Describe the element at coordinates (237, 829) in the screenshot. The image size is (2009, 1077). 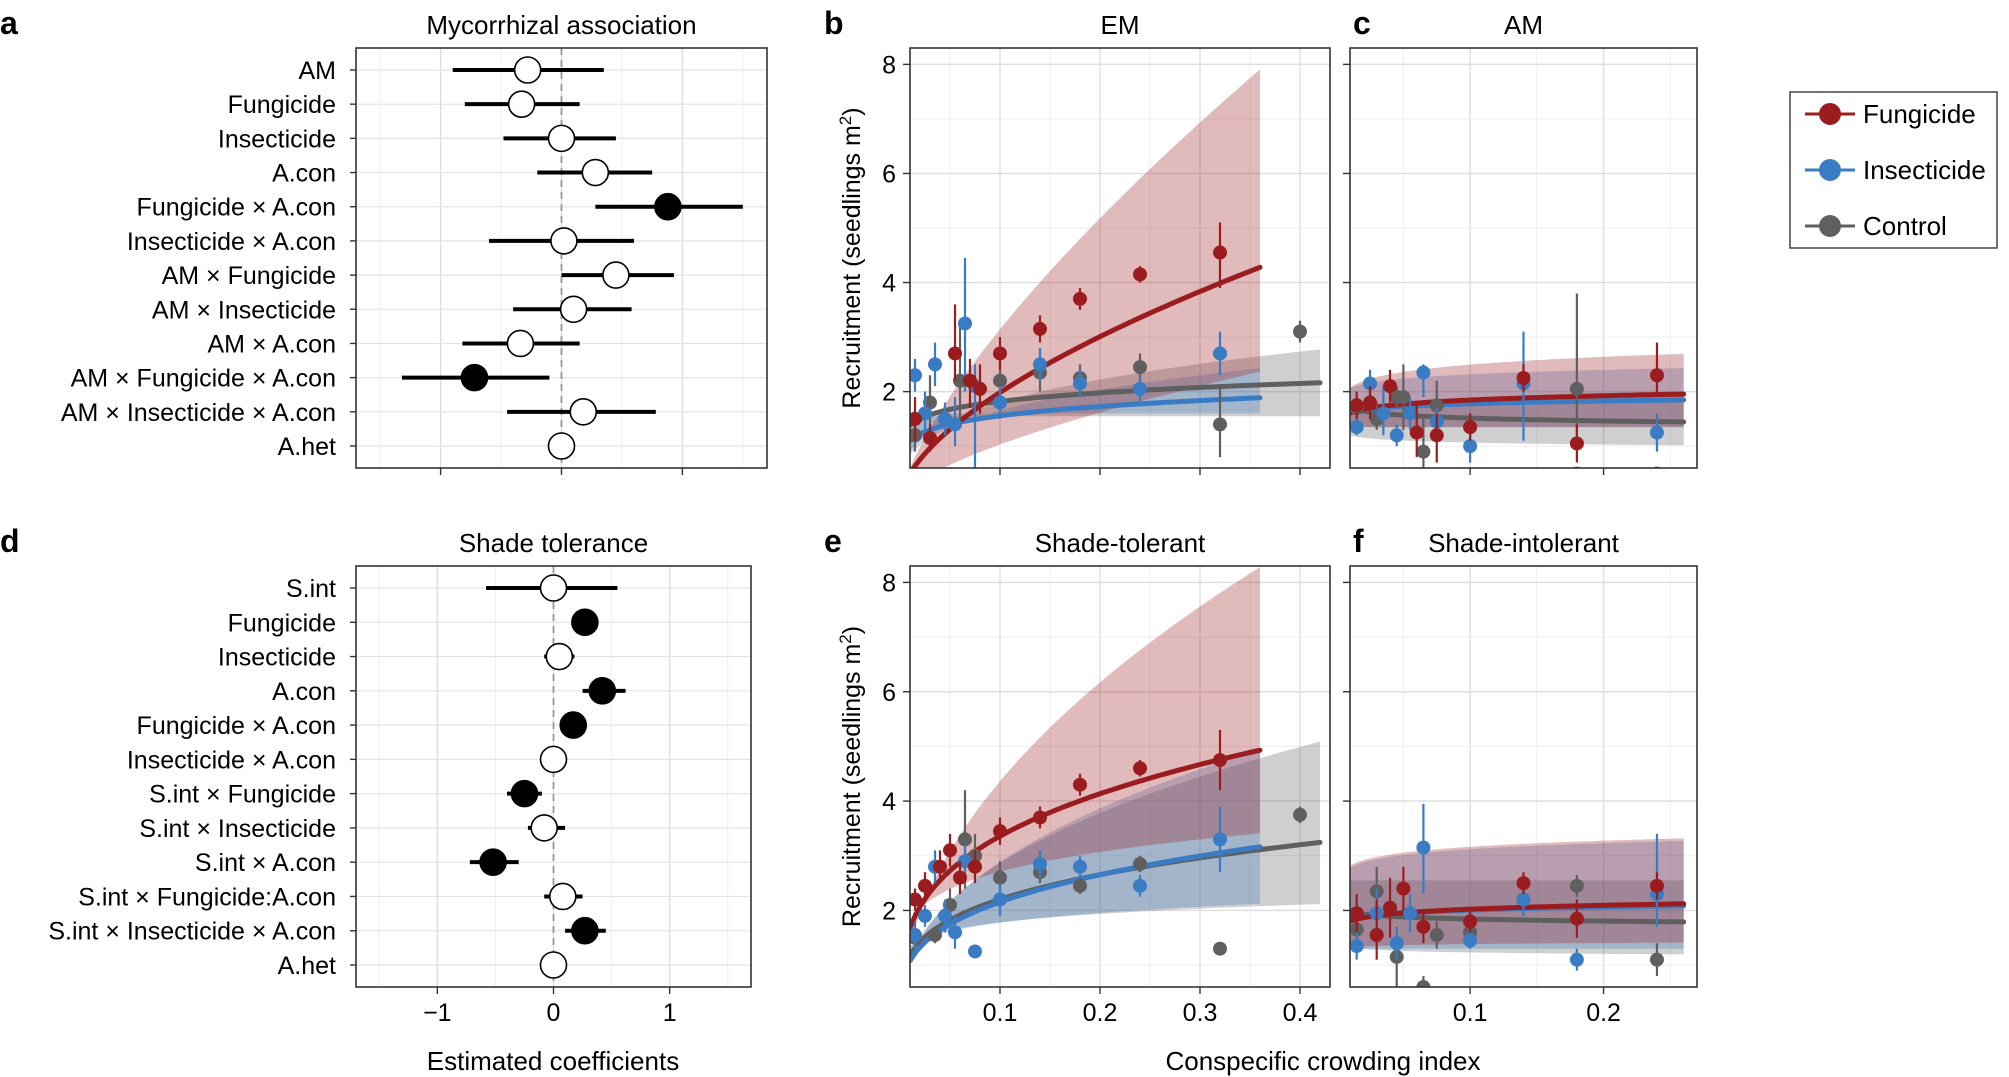
I see `y-tick-label: S.int × Insecticide` at that location.